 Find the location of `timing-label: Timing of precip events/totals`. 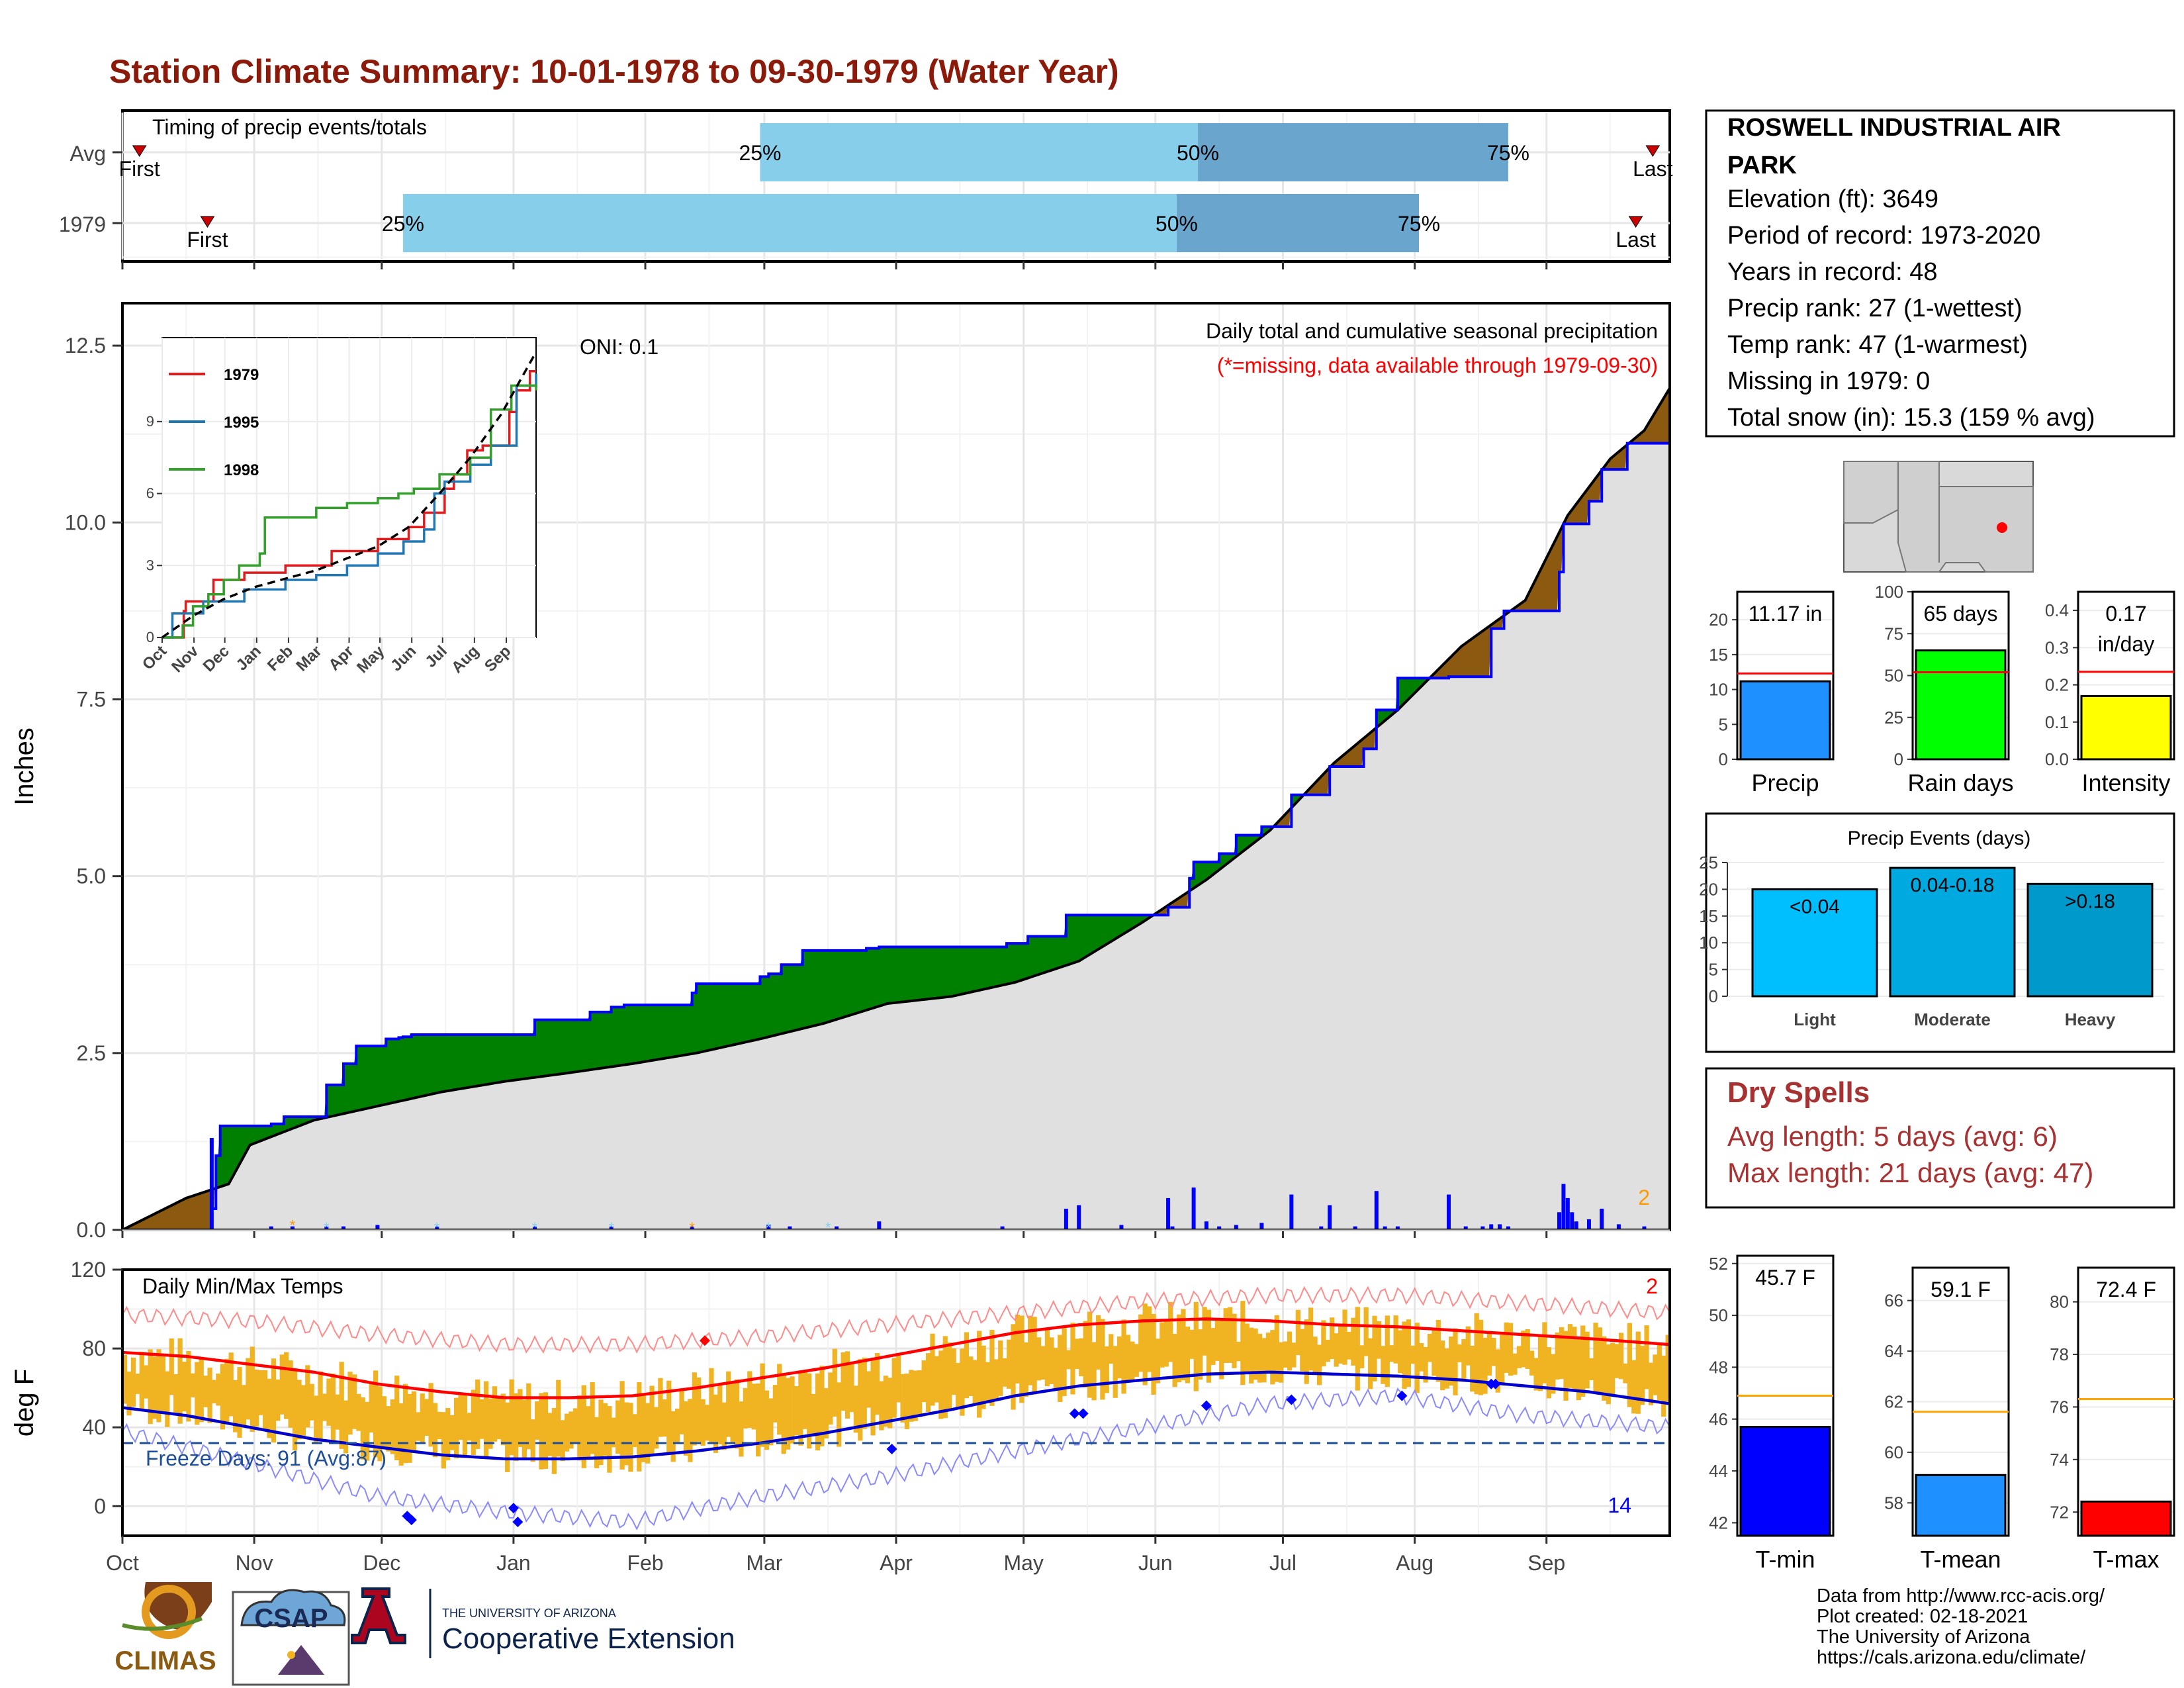

timing-label: Timing of precip events/totals is located at coordinates (289, 127).